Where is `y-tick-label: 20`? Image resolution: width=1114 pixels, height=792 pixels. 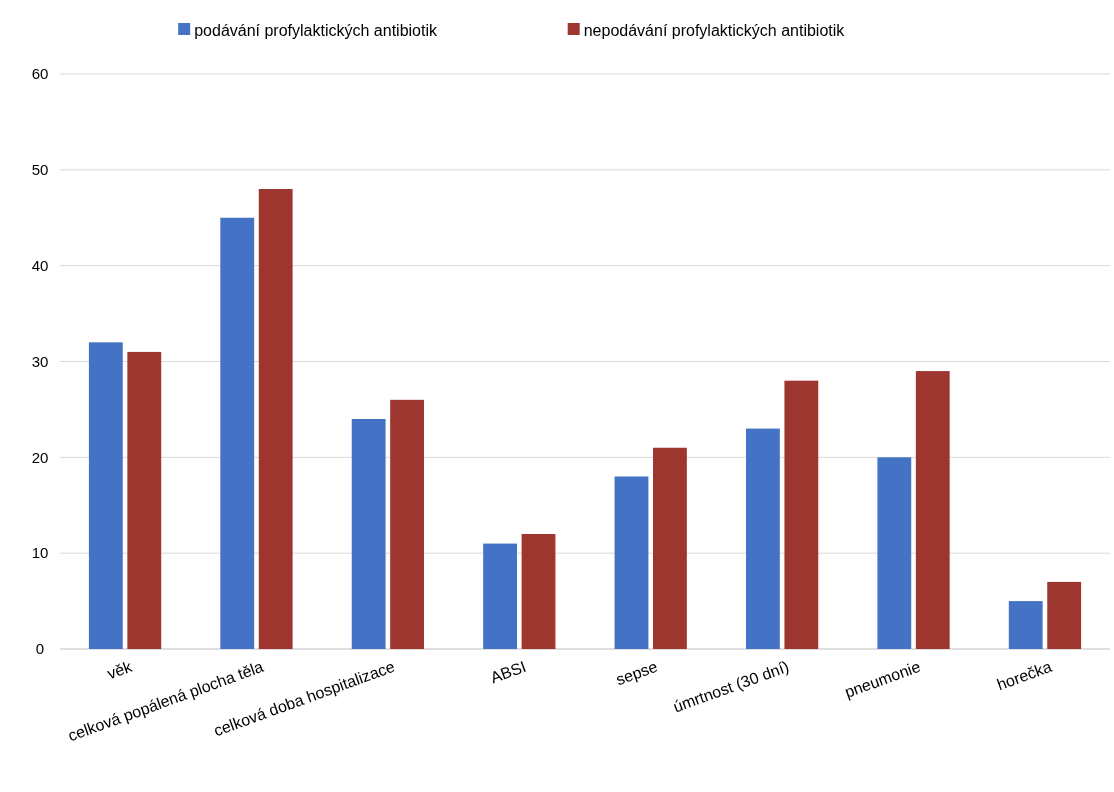
y-tick-label: 20 is located at coordinates (40, 457).